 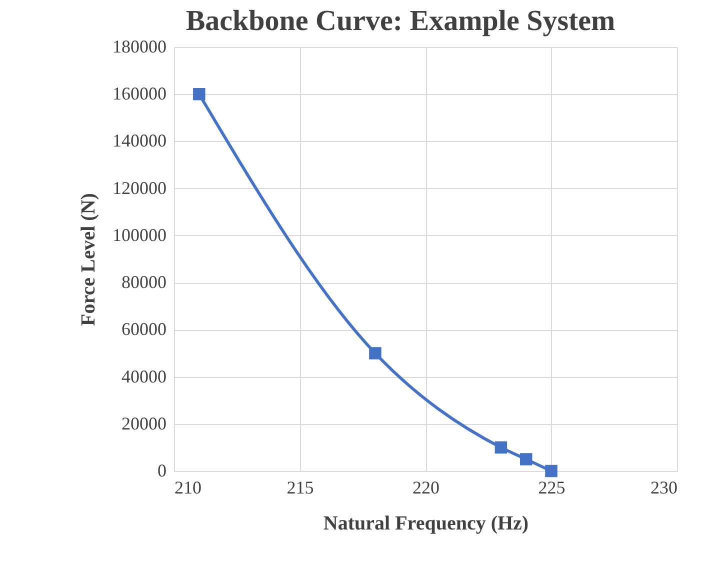 What do you see at coordinates (144, 423) in the screenshot?
I see `y-tick-label: 20000` at bounding box center [144, 423].